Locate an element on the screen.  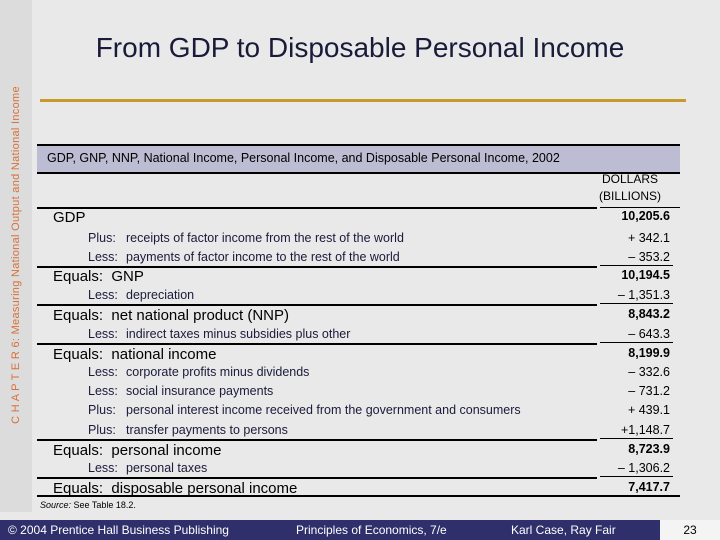
row-gdp-value: 10,205.6 is located at coordinates (645, 216).